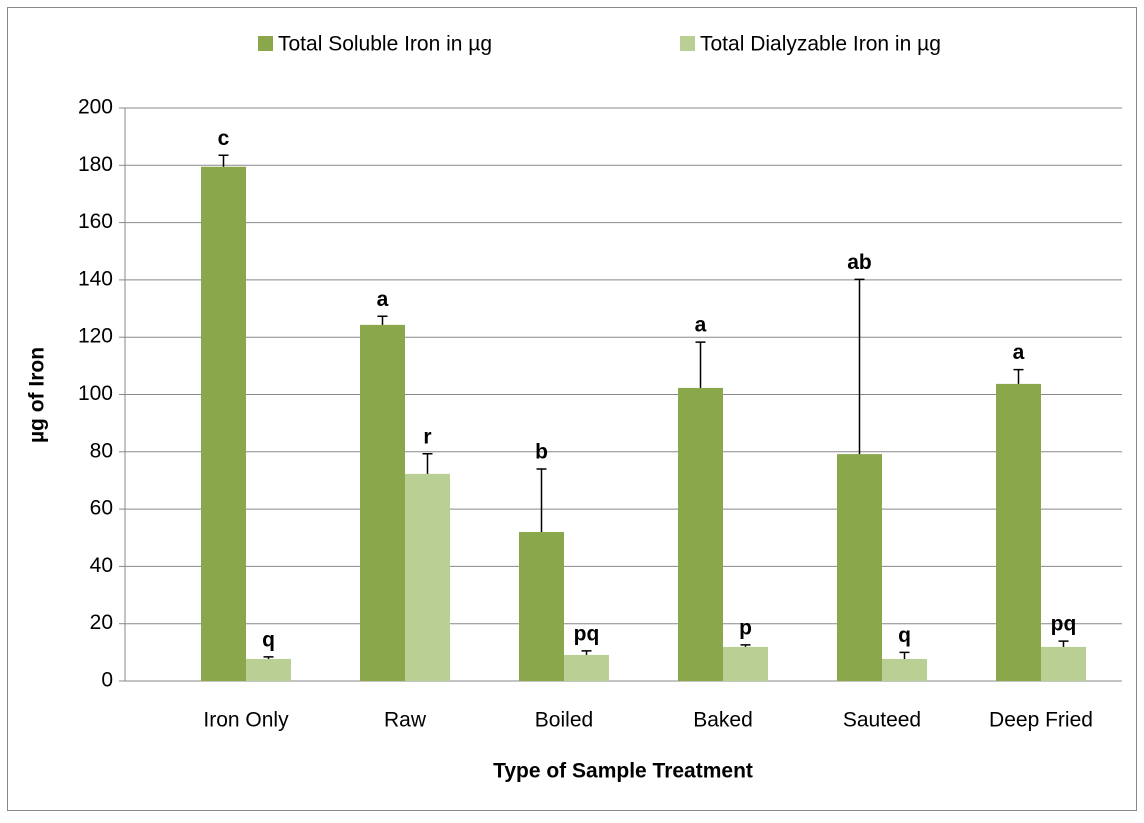  I want to click on y-tick-label: 200, so click(95, 107).